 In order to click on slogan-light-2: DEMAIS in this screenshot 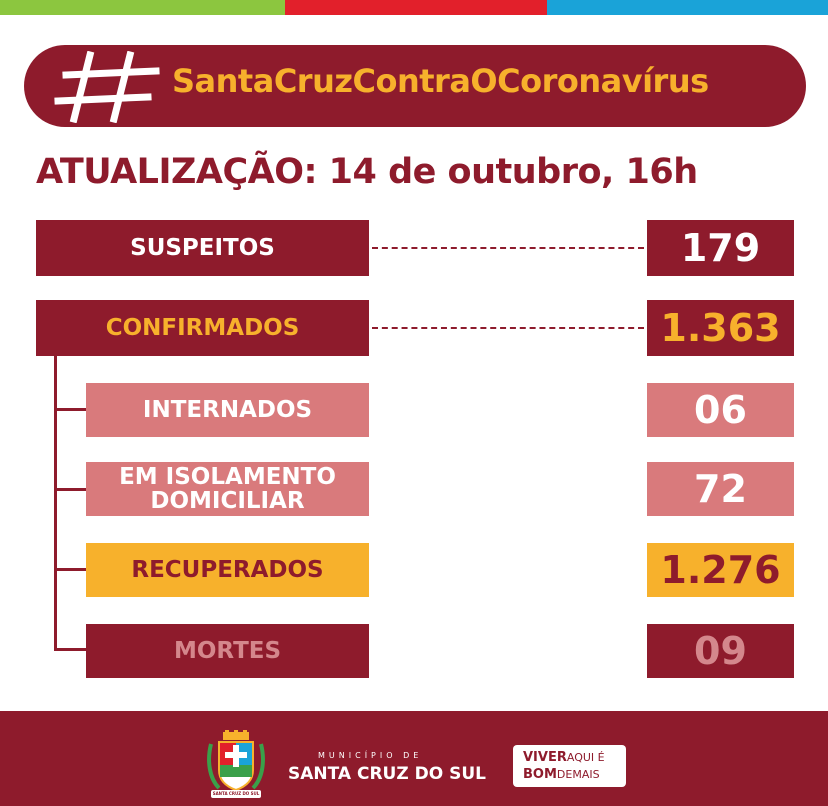, I will do `click(578, 774)`.